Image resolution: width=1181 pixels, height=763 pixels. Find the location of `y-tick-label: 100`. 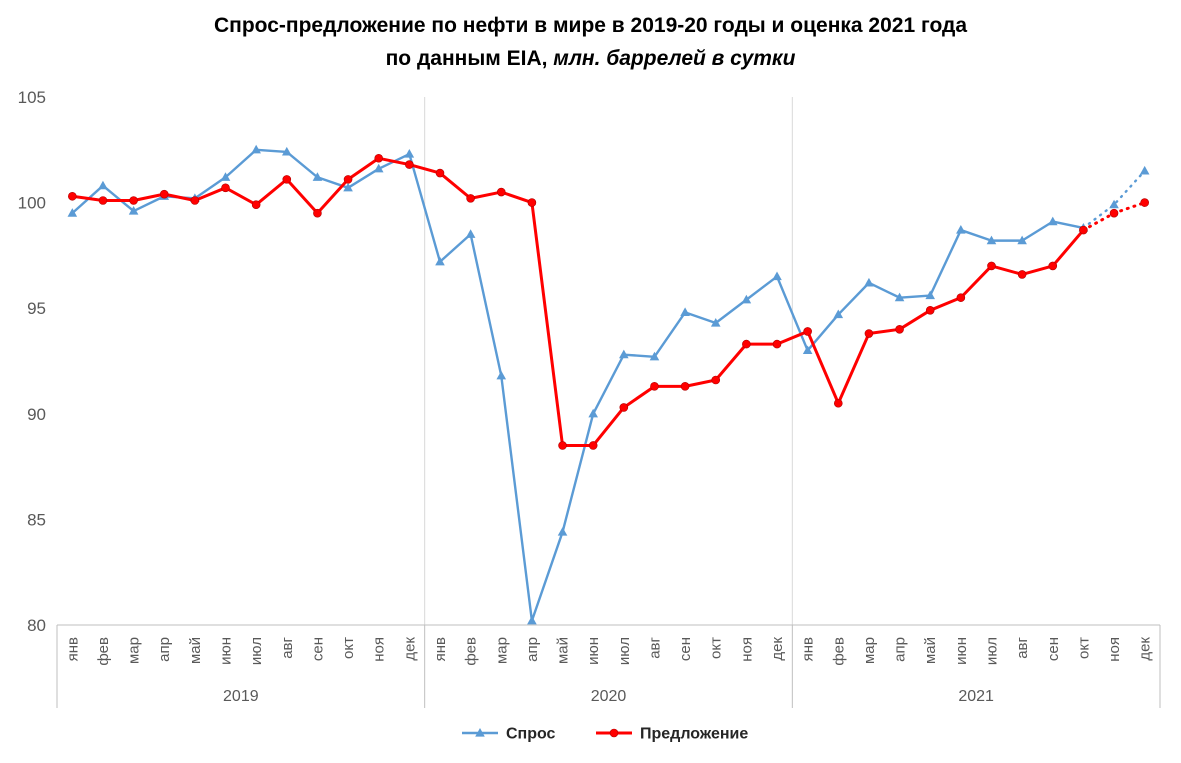

y-tick-label: 100 is located at coordinates (32, 203).